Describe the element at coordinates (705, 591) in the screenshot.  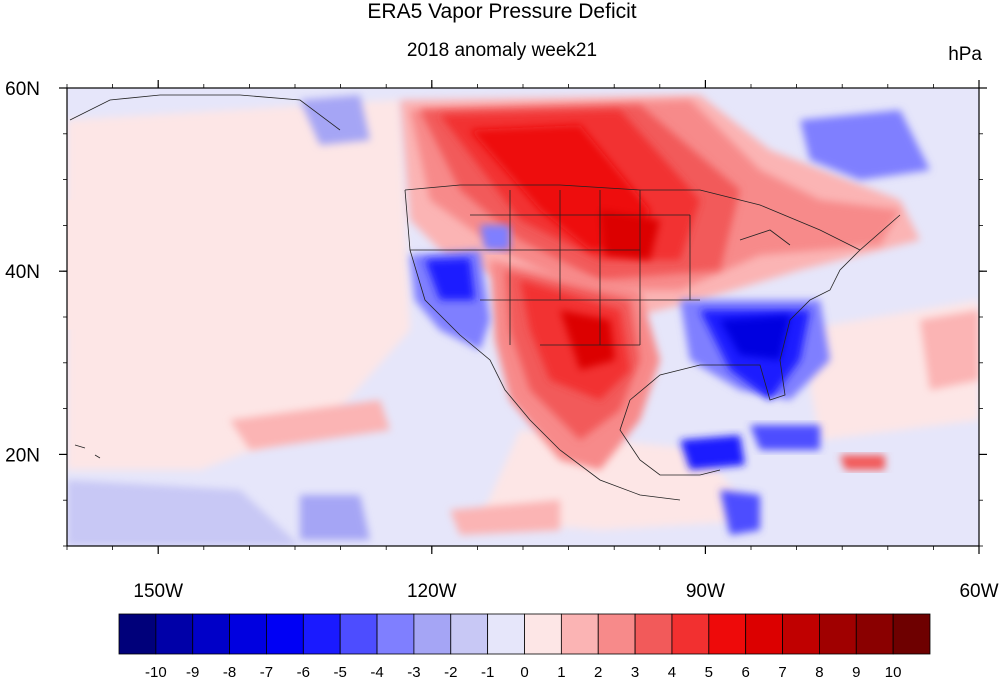
I see `lon-tick-label: 90W` at that location.